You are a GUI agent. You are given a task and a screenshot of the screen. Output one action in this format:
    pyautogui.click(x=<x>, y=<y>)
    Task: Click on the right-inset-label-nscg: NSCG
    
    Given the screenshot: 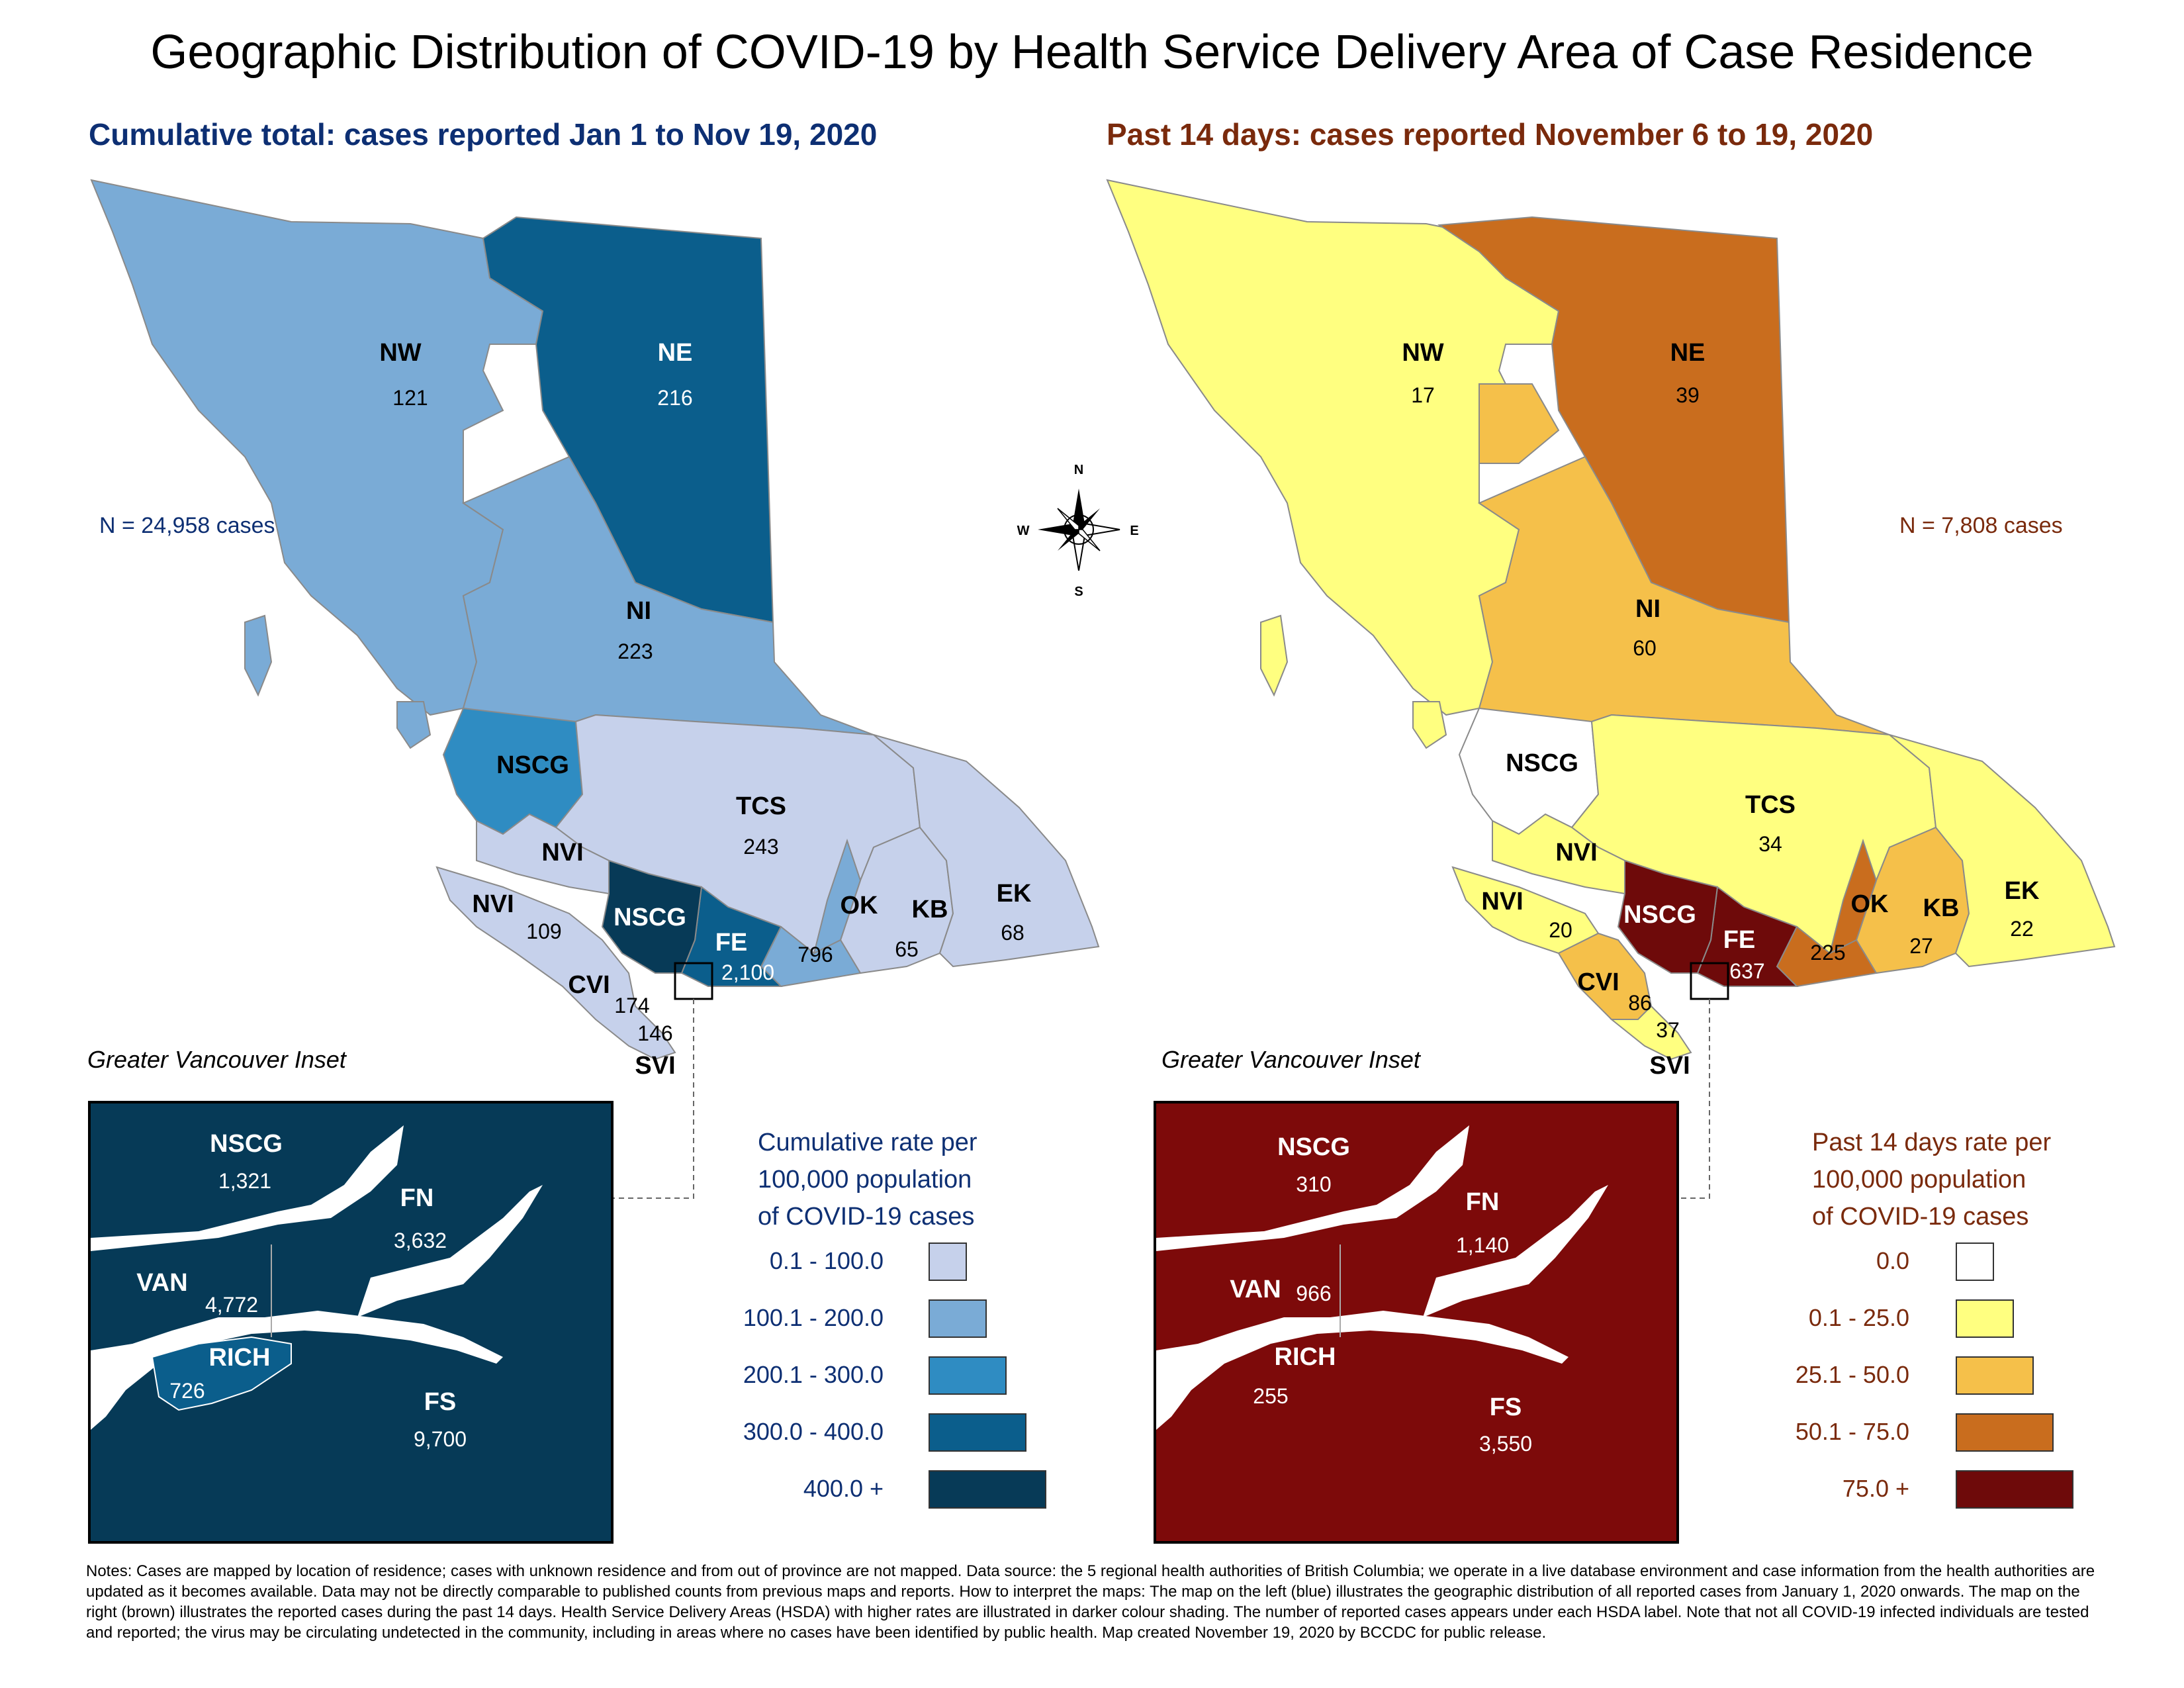 What is the action you would take?
    pyautogui.click(x=1314, y=1147)
    